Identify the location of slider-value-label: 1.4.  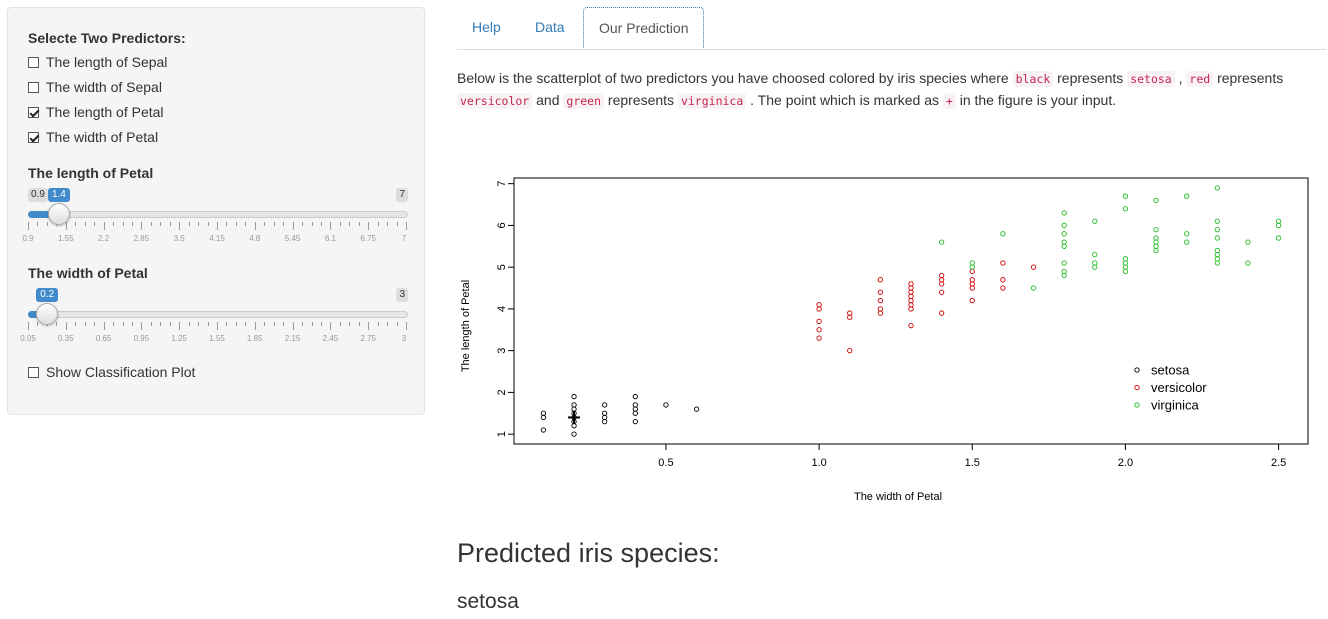
(58, 195).